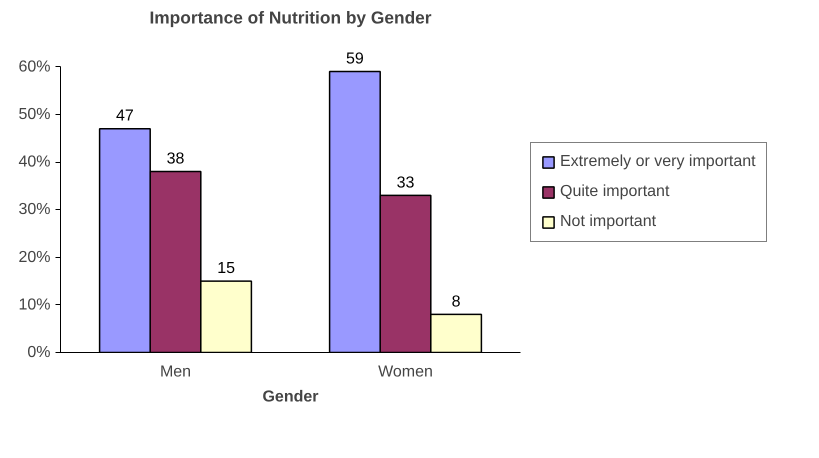  Describe the element at coordinates (226, 269) in the screenshot. I see `data-label: 15` at that location.